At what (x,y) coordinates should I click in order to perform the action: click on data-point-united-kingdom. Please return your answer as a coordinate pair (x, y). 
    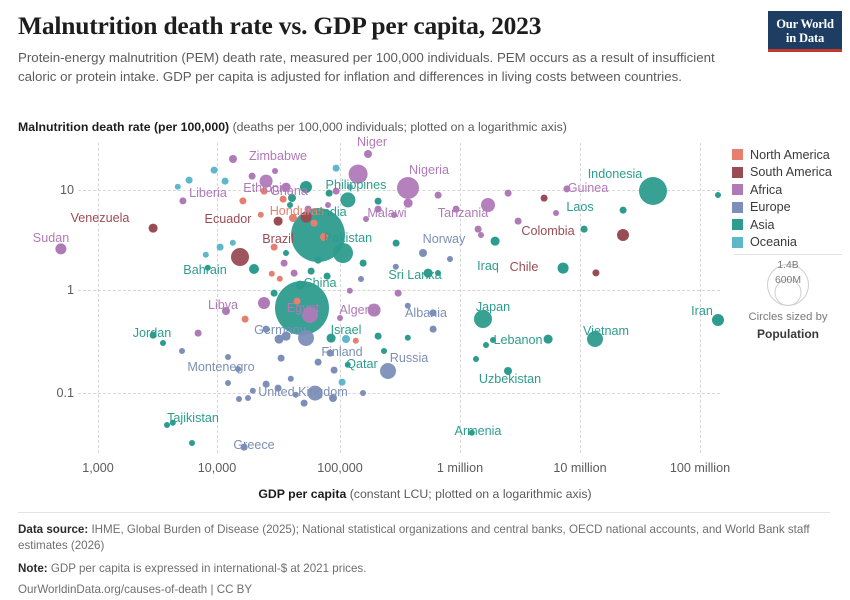
    Looking at the image, I should click on (315, 393).